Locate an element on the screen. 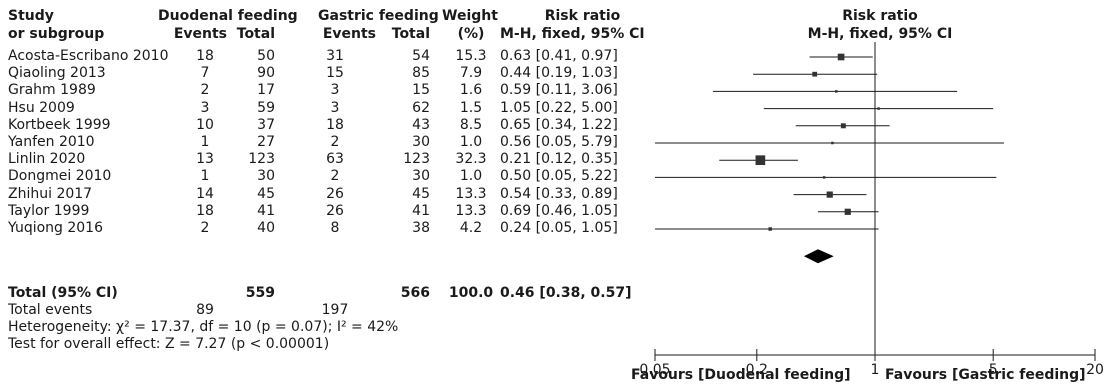  study-g-total: 62 is located at coordinates (421, 107).